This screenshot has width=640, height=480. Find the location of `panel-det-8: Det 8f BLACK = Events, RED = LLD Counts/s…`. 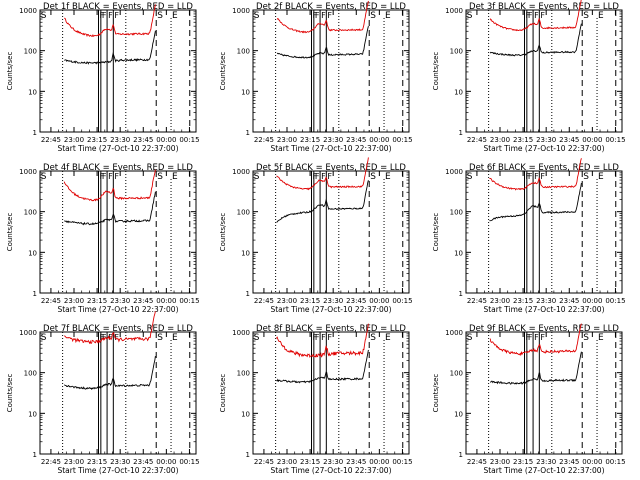

panel-det-8: Det 8f BLACK = Events, RED = LLD Counts/s… is located at coordinates (316, 399).